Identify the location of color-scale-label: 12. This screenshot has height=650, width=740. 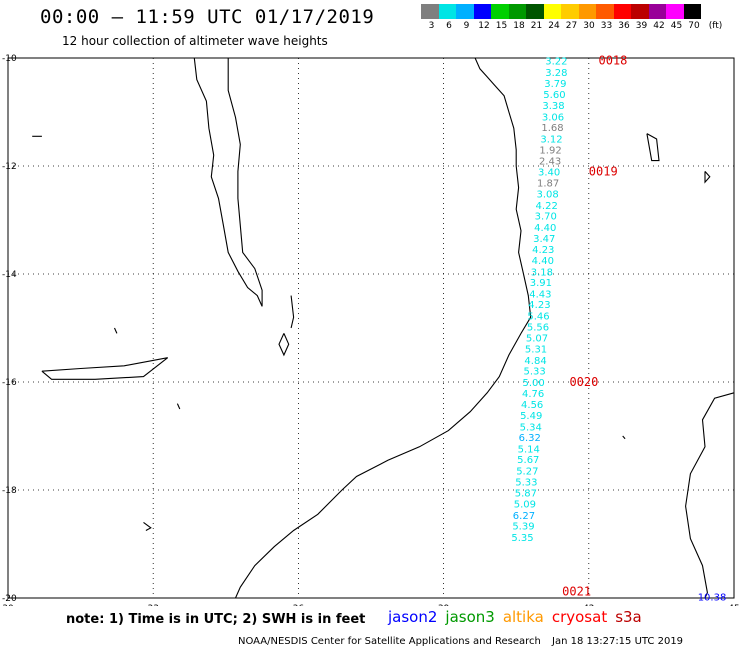
(484, 26).